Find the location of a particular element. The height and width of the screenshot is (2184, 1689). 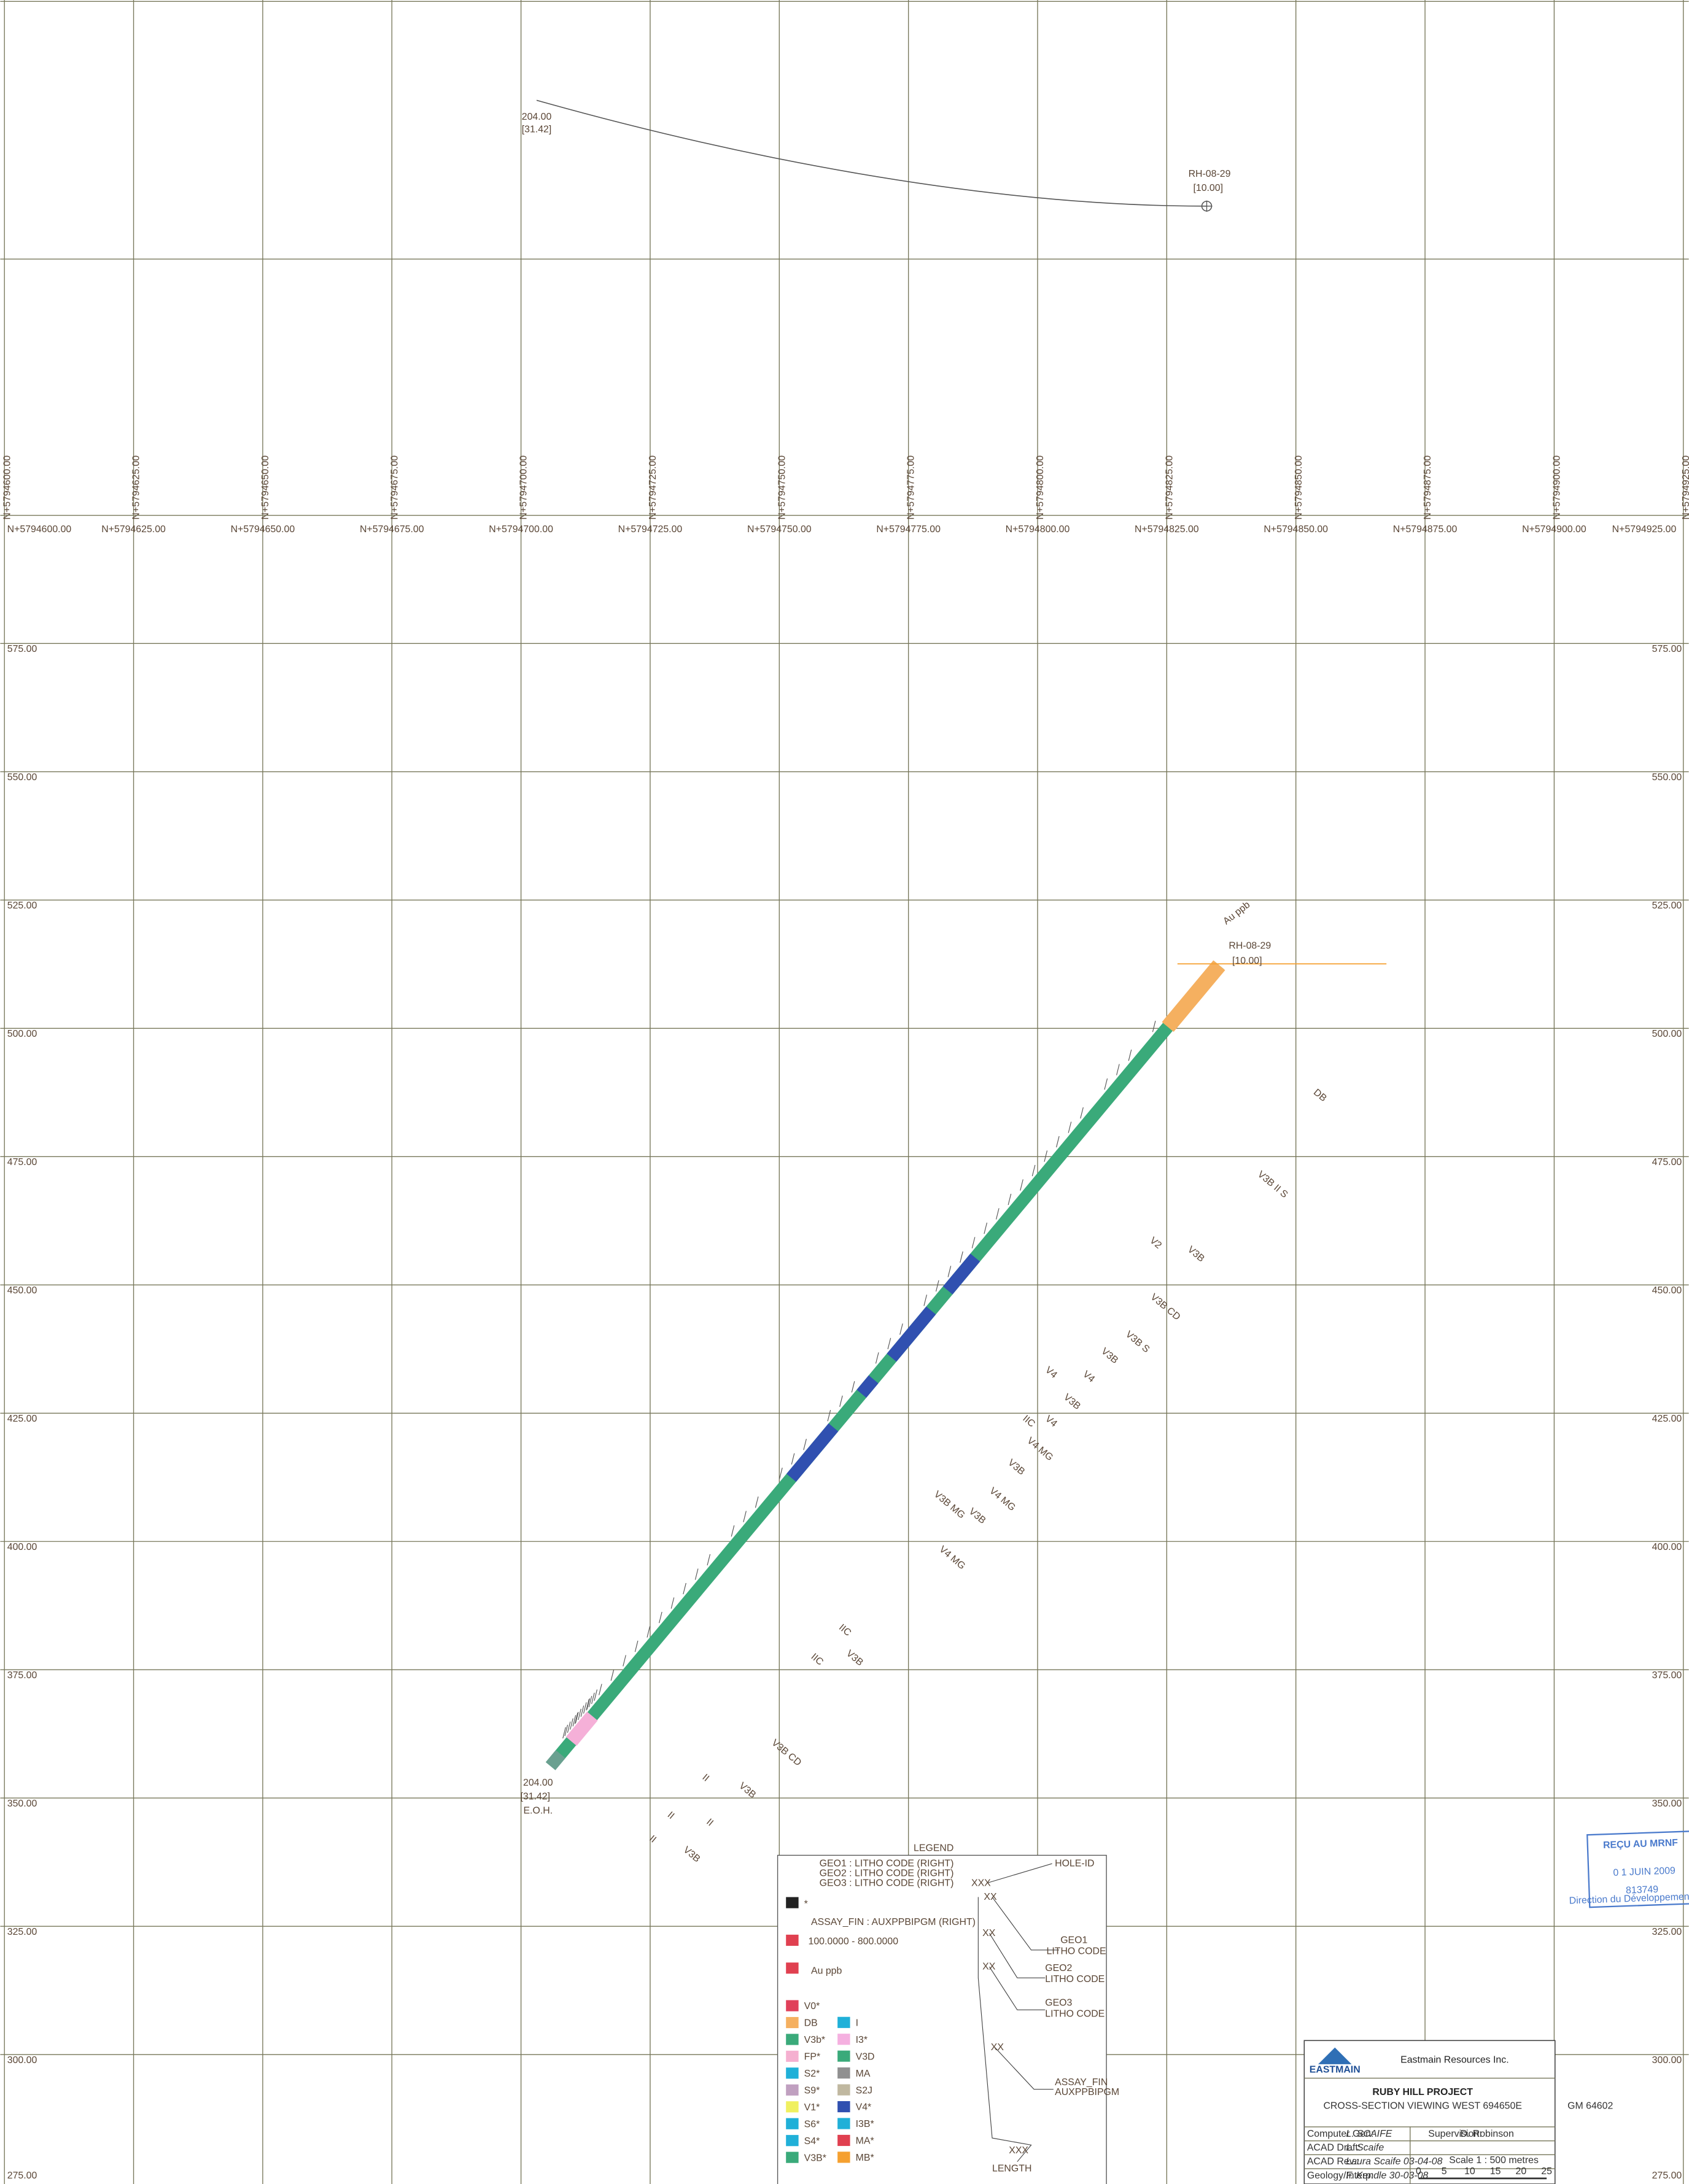

northing-label: N+5794675.00 is located at coordinates (394, 487).